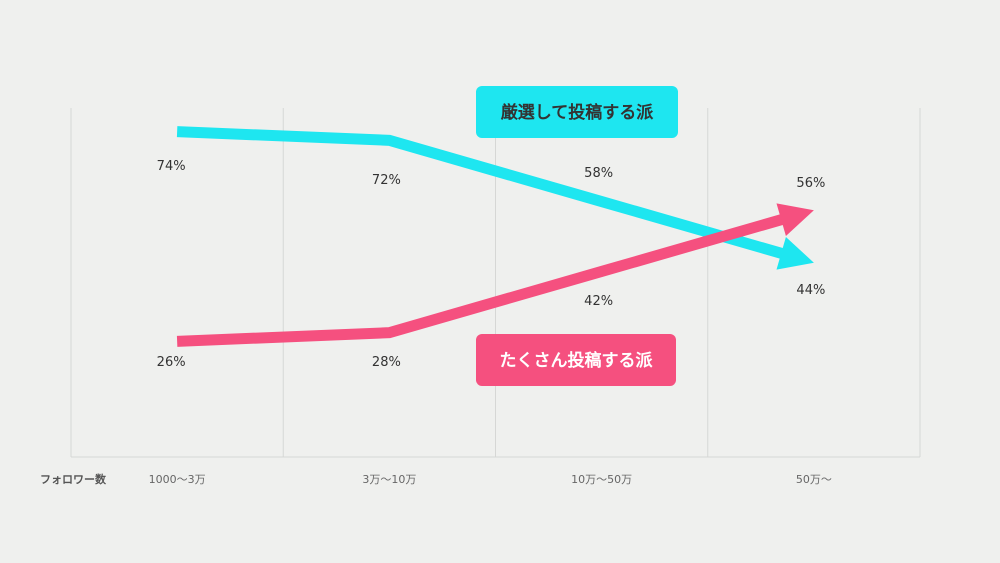 The image size is (1000, 563). Describe the element at coordinates (171, 362) in the screenshot. I see `data-label: 26%` at that location.